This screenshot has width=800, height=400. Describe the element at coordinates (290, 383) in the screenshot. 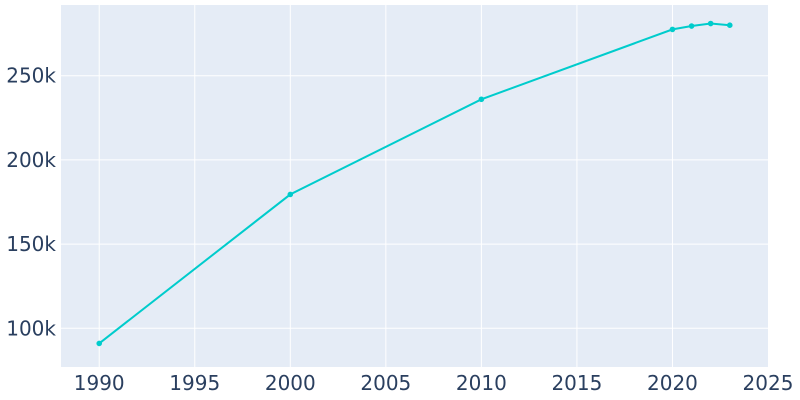

I see `x-tick-label: 2000` at that location.